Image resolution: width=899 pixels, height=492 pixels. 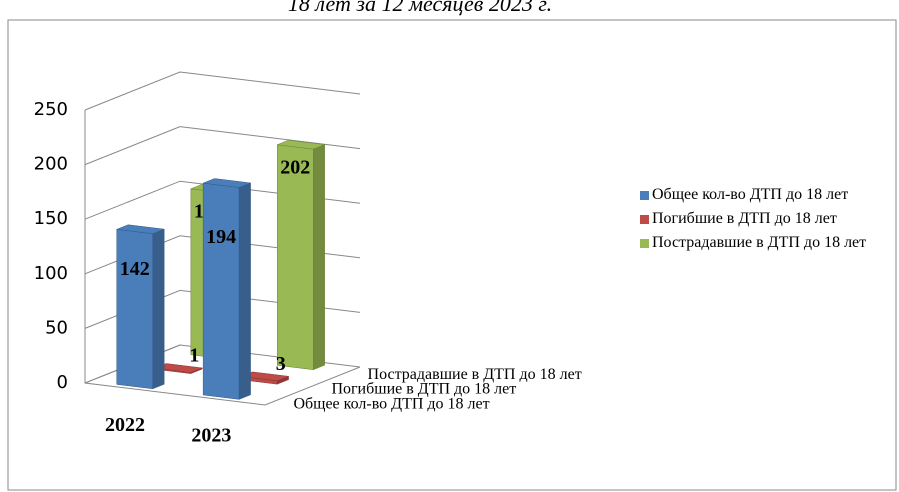 What do you see at coordinates (744, 218) in the screenshot?
I see `legend-label: Погибшие в ДТП до 18 лет` at bounding box center [744, 218].